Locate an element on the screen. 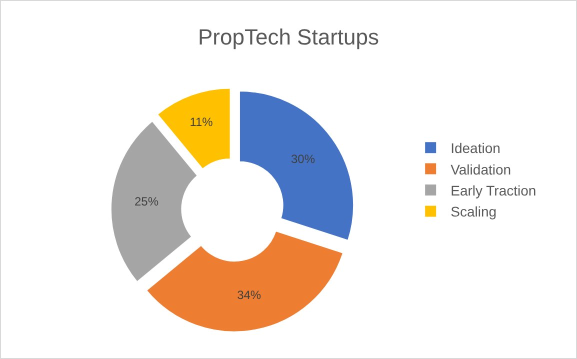 The width and height of the screenshot is (577, 359). data-label: 25% is located at coordinates (146, 201).